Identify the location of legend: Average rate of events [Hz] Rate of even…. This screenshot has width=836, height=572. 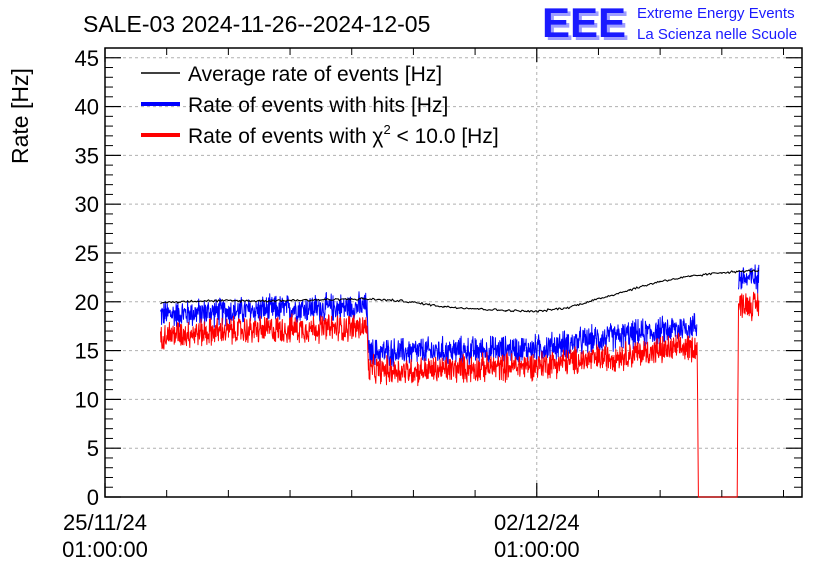
(320, 105).